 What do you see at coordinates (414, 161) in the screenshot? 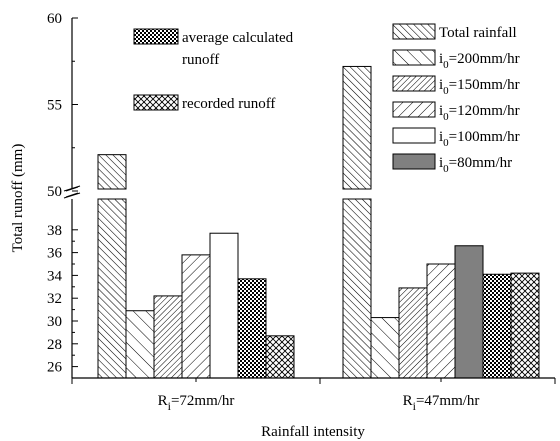
I see `legend-swatch-i80` at bounding box center [414, 161].